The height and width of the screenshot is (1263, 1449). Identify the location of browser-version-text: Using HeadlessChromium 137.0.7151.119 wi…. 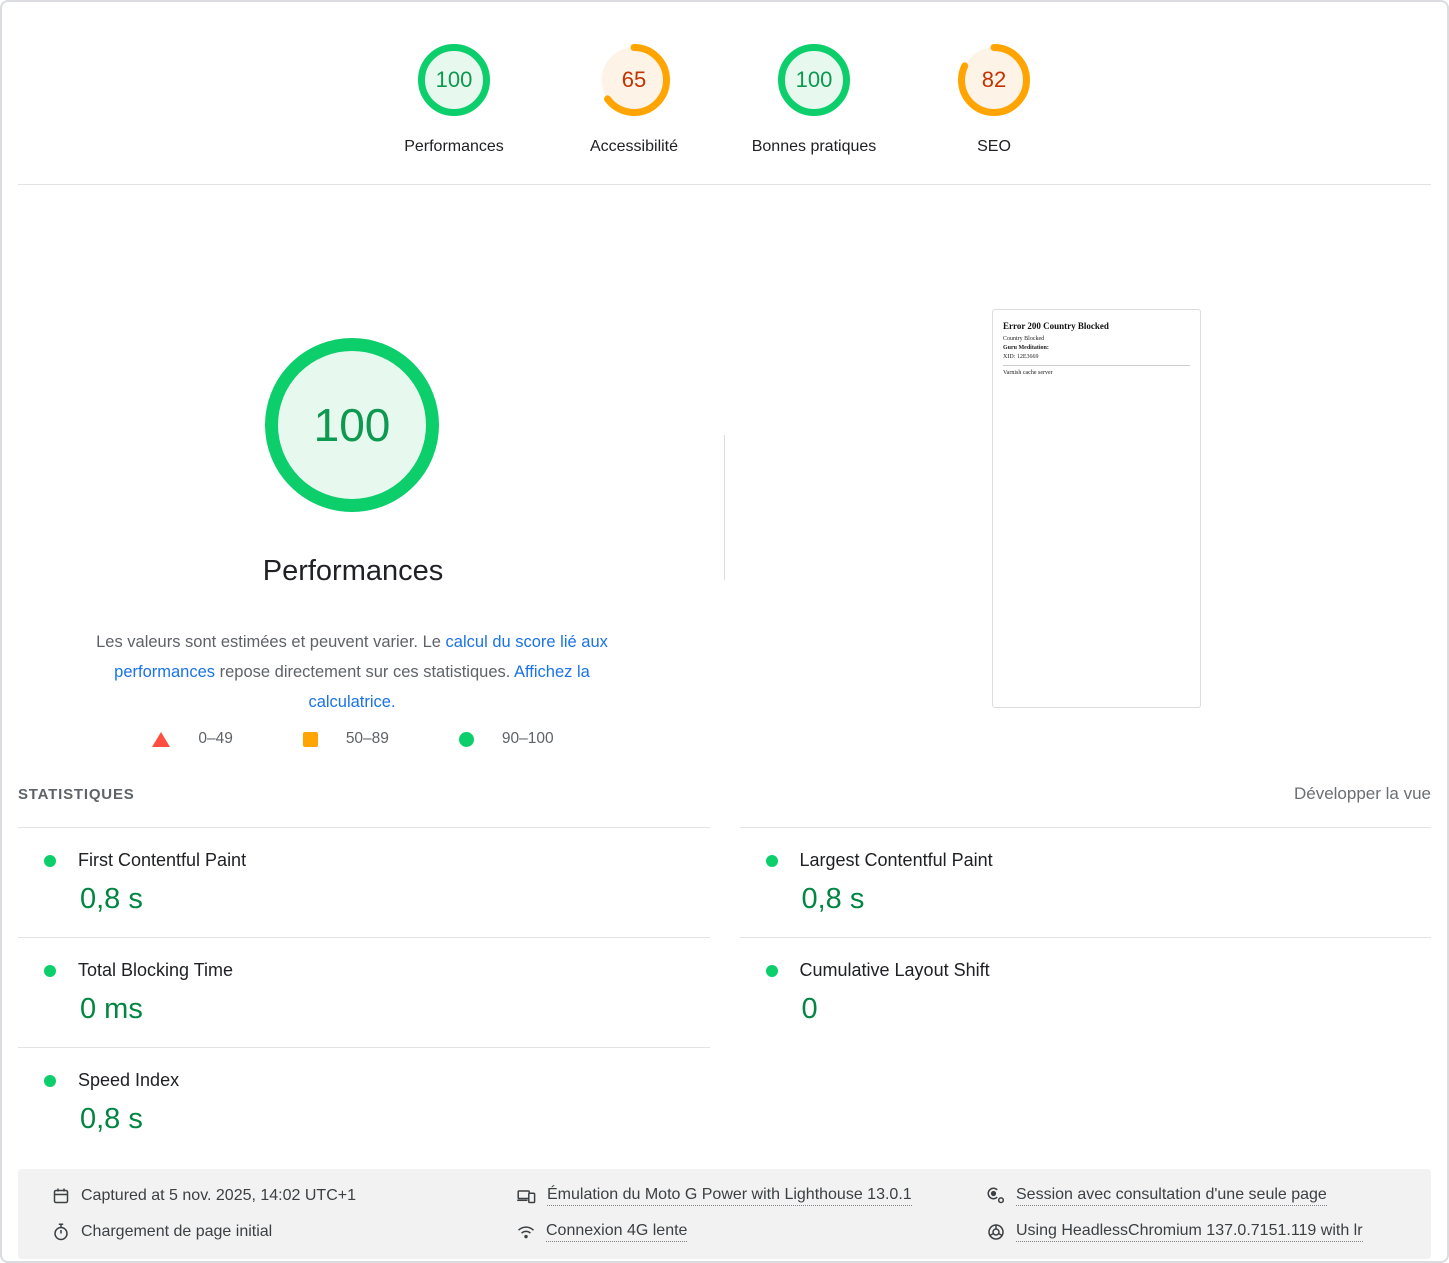
(1189, 1232).